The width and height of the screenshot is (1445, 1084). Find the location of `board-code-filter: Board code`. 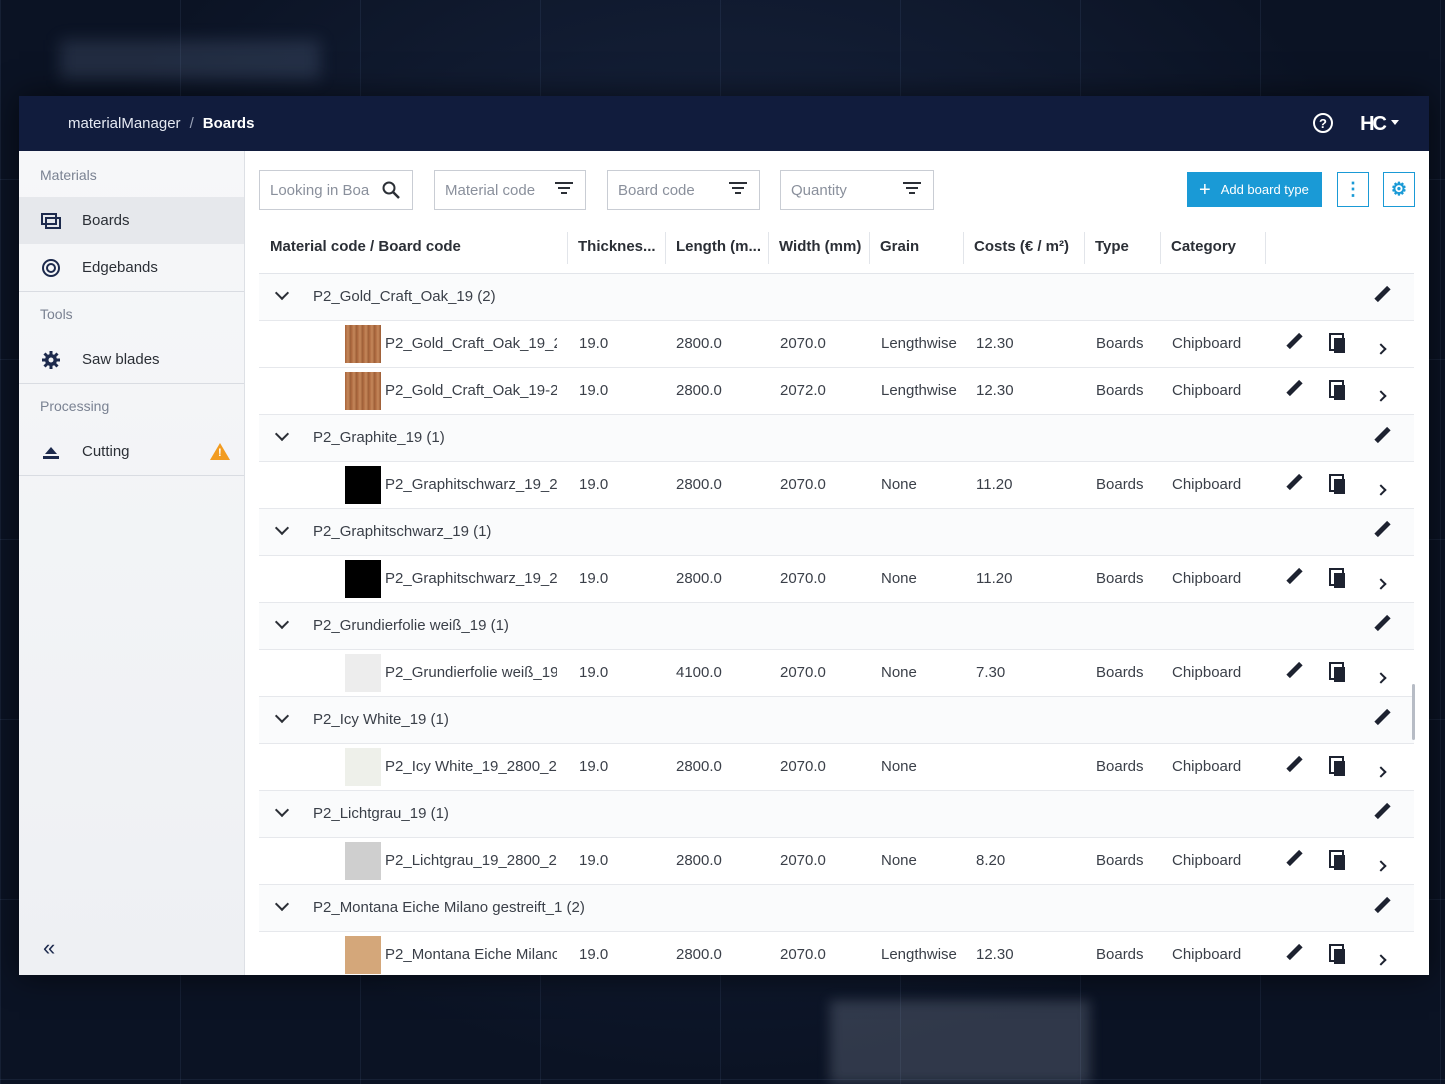

board-code-filter: Board code is located at coordinates (683, 190).